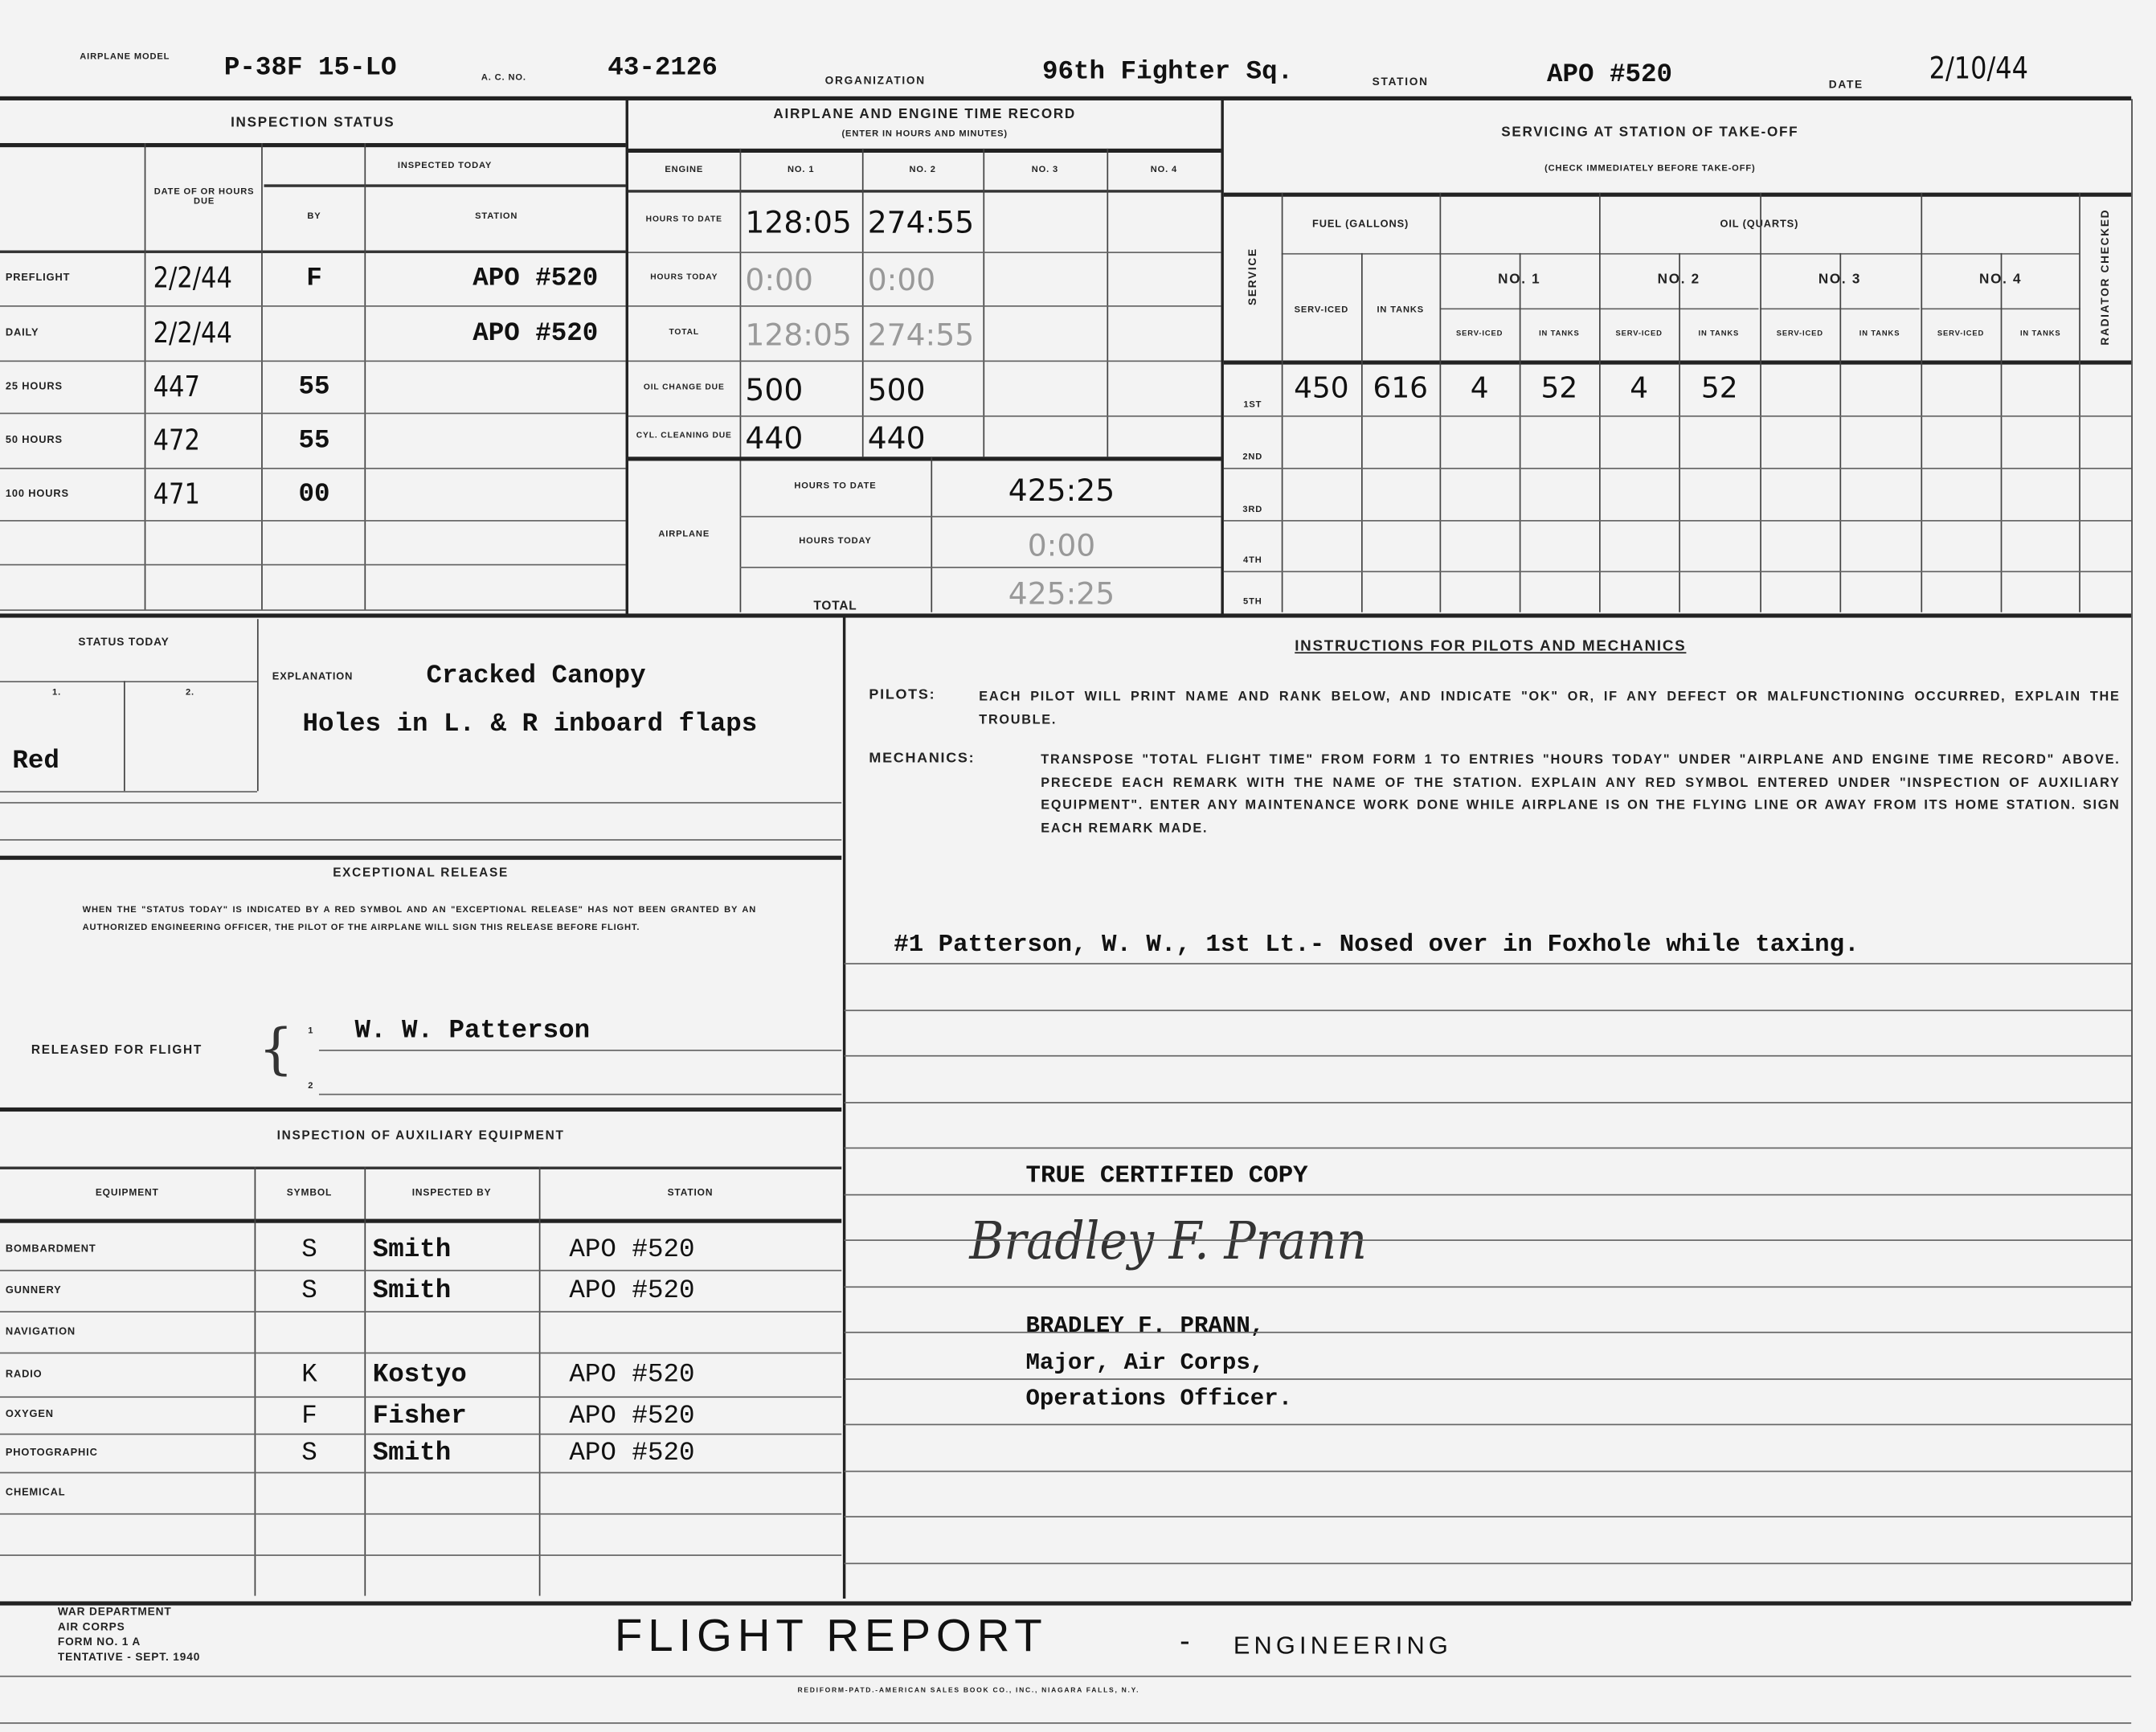 The height and width of the screenshot is (1732, 2156). Describe the element at coordinates (925, 115) in the screenshot. I see `time-record-title: AIRPLANE AND ENGINE TIME RECORD` at that location.